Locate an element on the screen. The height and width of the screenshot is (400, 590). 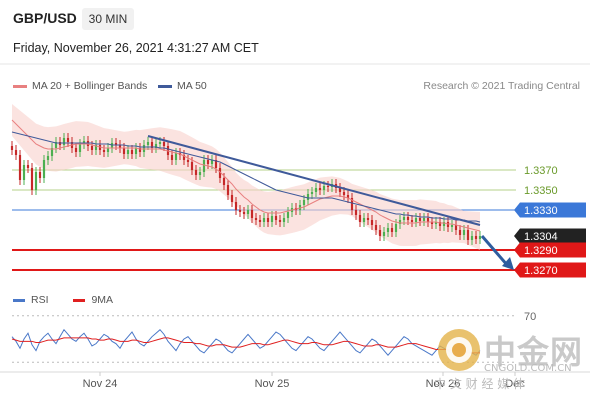
logo-main-text: 中金网 is located at coordinates (534, 352).